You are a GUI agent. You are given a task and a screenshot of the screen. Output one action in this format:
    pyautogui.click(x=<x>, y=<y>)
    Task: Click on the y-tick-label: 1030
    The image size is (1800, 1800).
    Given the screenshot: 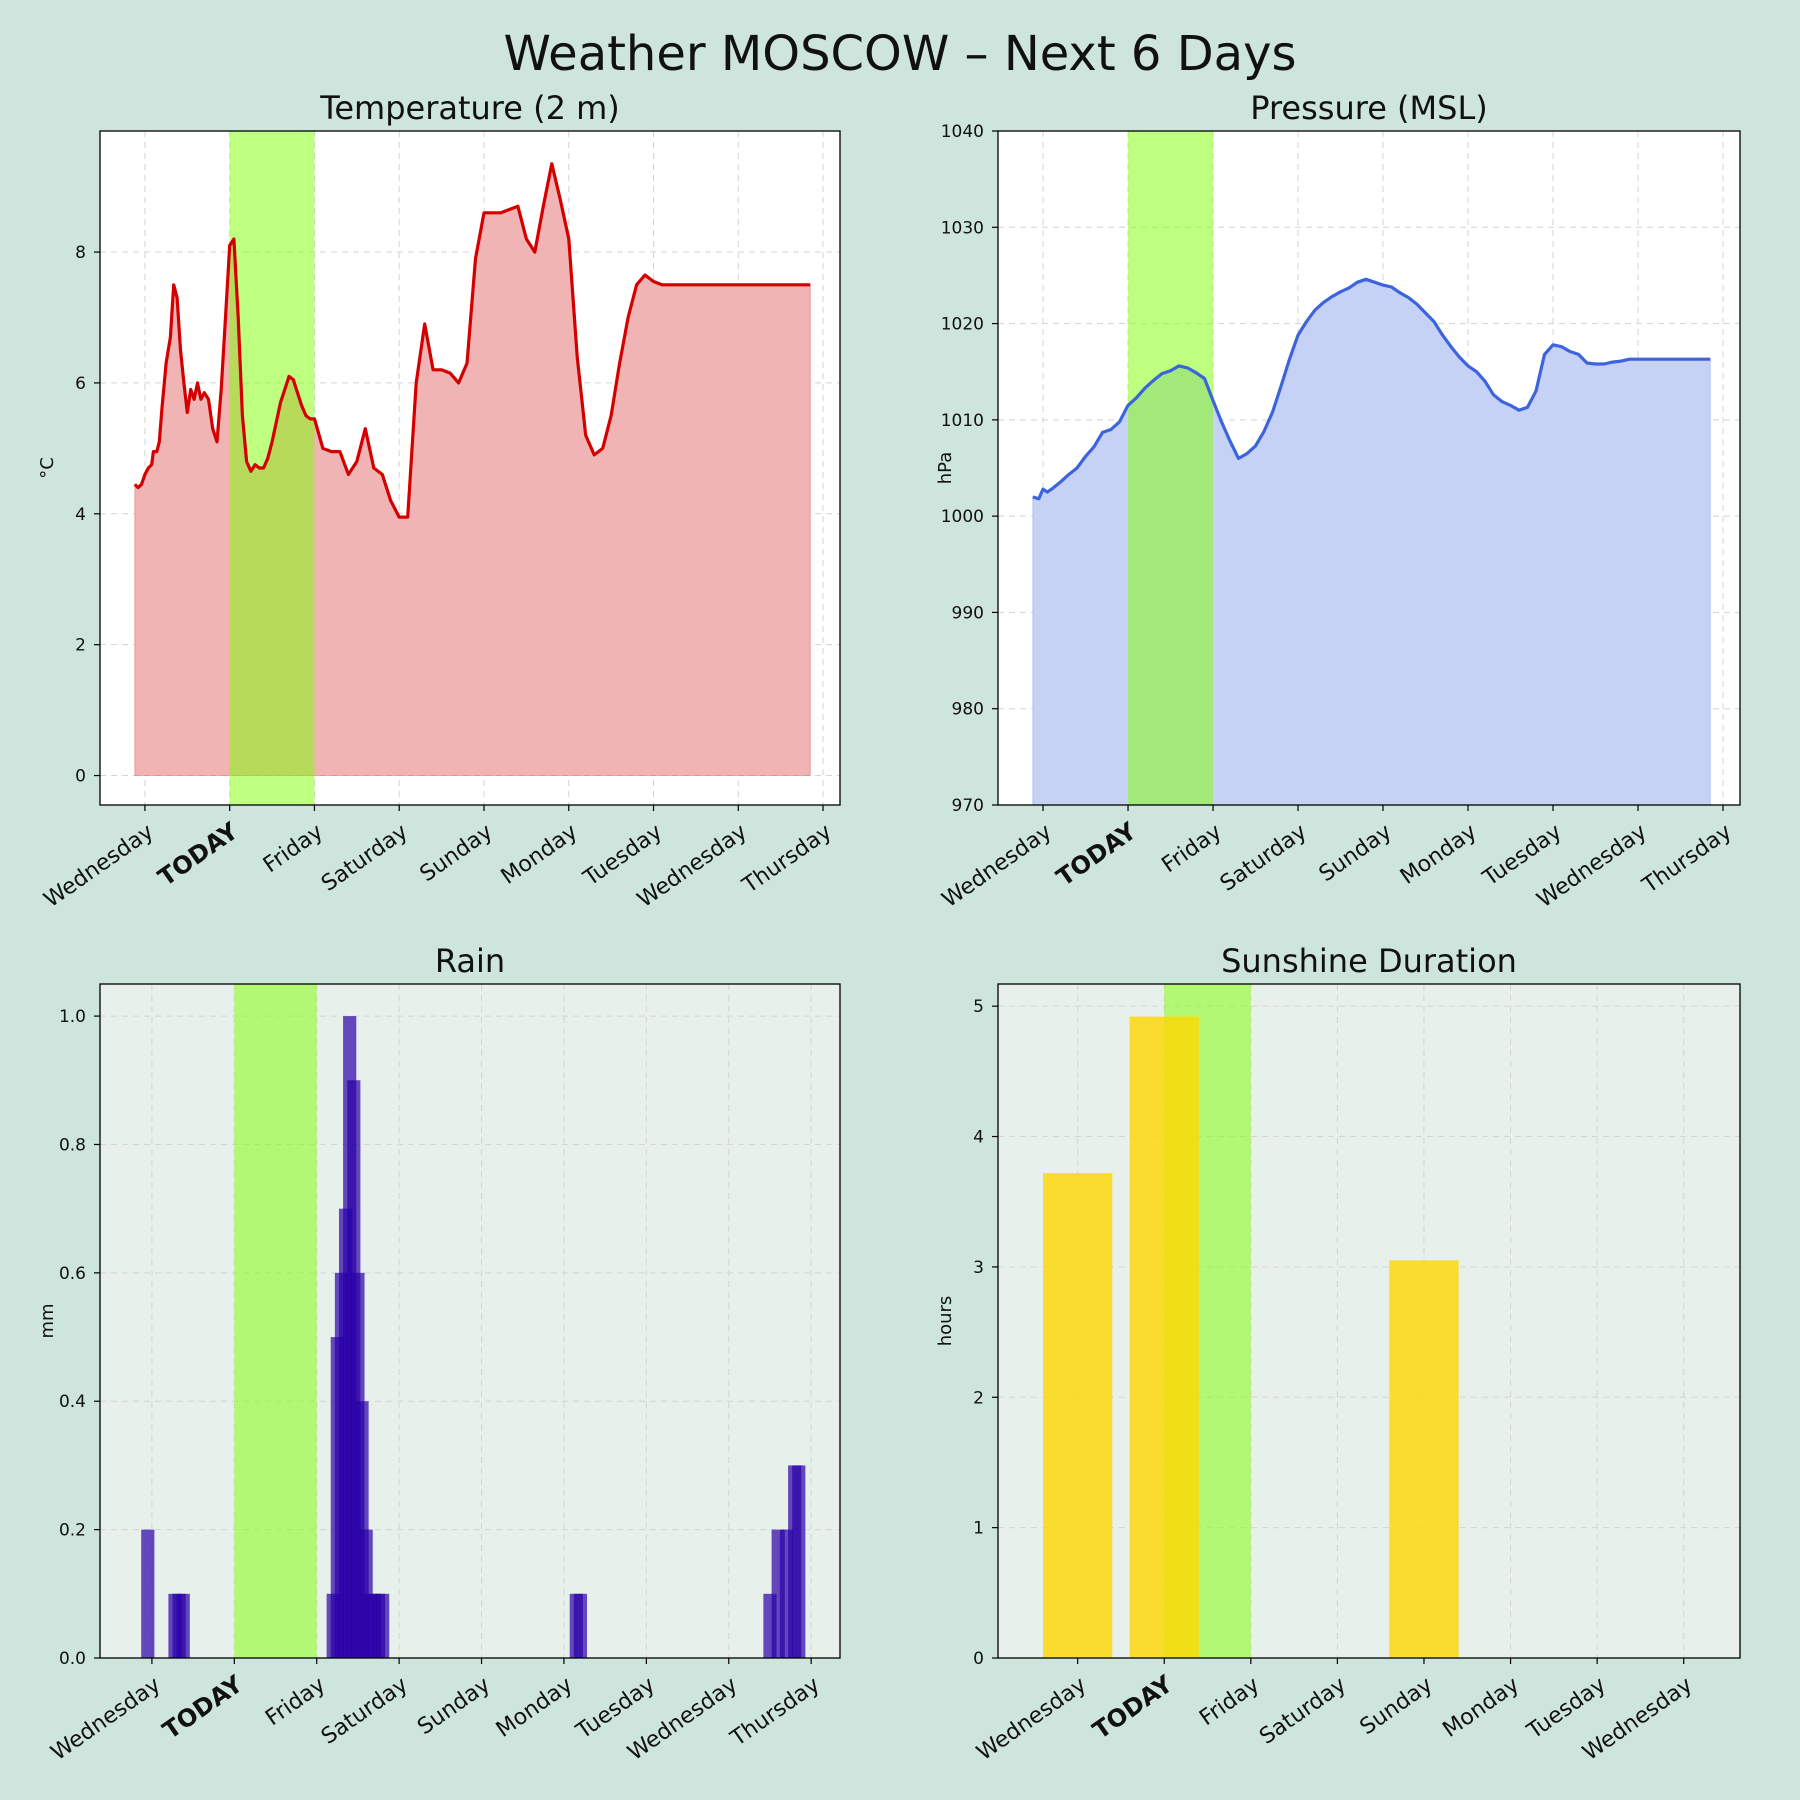 What is the action you would take?
    pyautogui.click(x=962, y=228)
    